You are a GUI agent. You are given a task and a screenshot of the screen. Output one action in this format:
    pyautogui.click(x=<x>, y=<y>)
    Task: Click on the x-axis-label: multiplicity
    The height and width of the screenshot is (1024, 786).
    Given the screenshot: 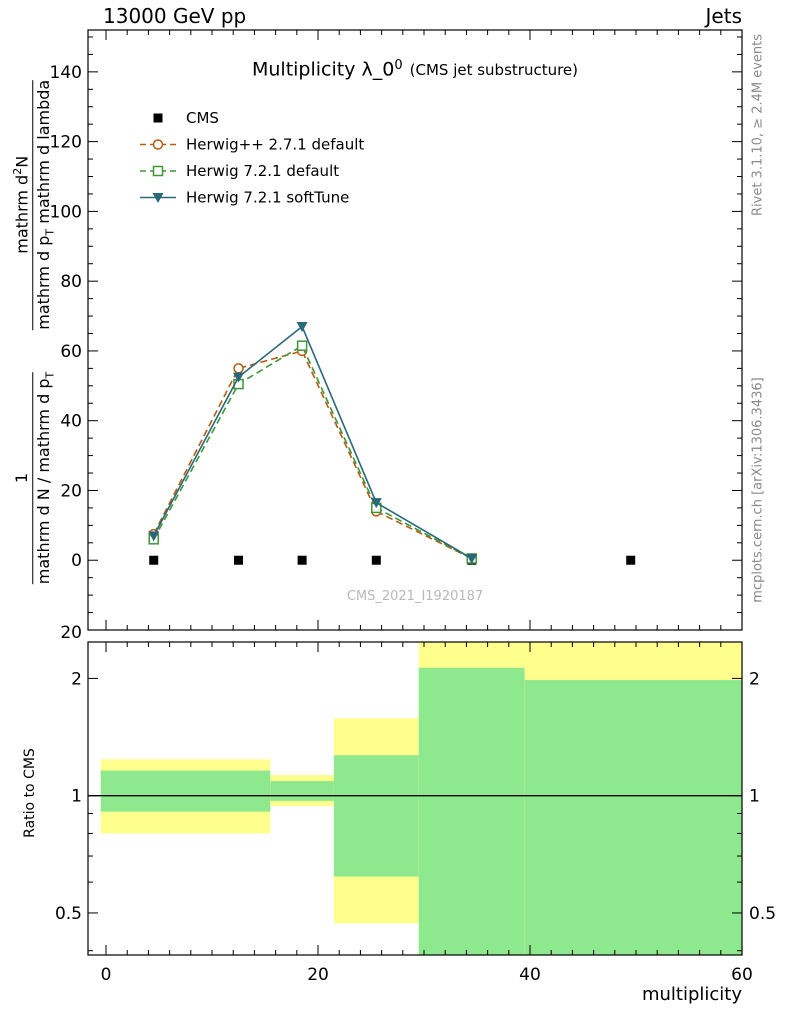 What is the action you would take?
    pyautogui.click(x=691, y=994)
    